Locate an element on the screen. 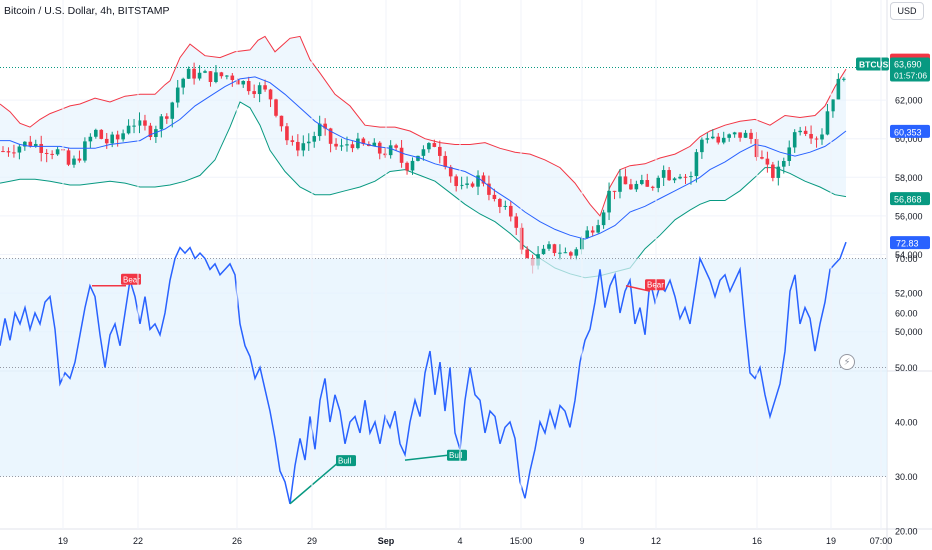 Image resolution: width=932 pixels, height=550 pixels. countdown-timer: 01:57:06 is located at coordinates (910, 75).